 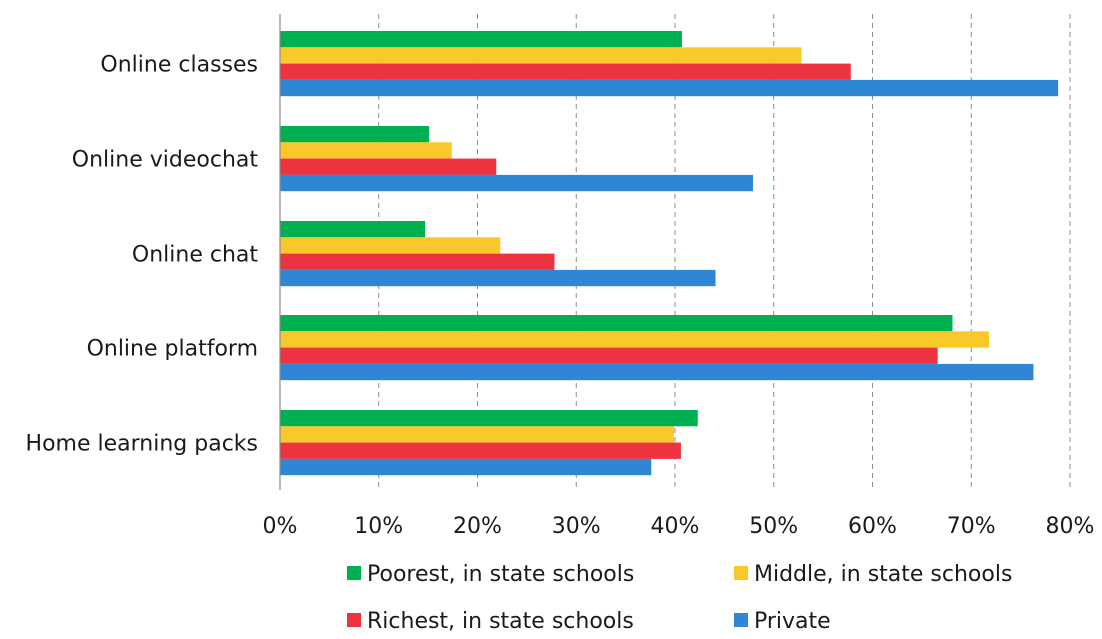 I want to click on category-label: Online platform, so click(x=172, y=349).